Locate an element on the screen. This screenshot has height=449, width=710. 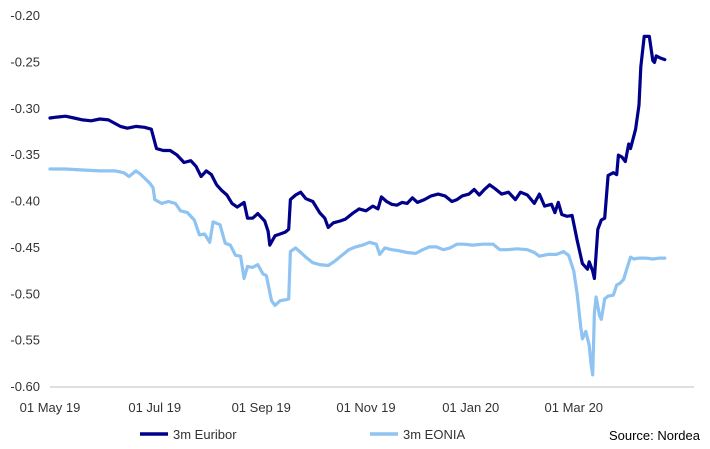
y-tick-label: -0.50 is located at coordinates (25, 293).